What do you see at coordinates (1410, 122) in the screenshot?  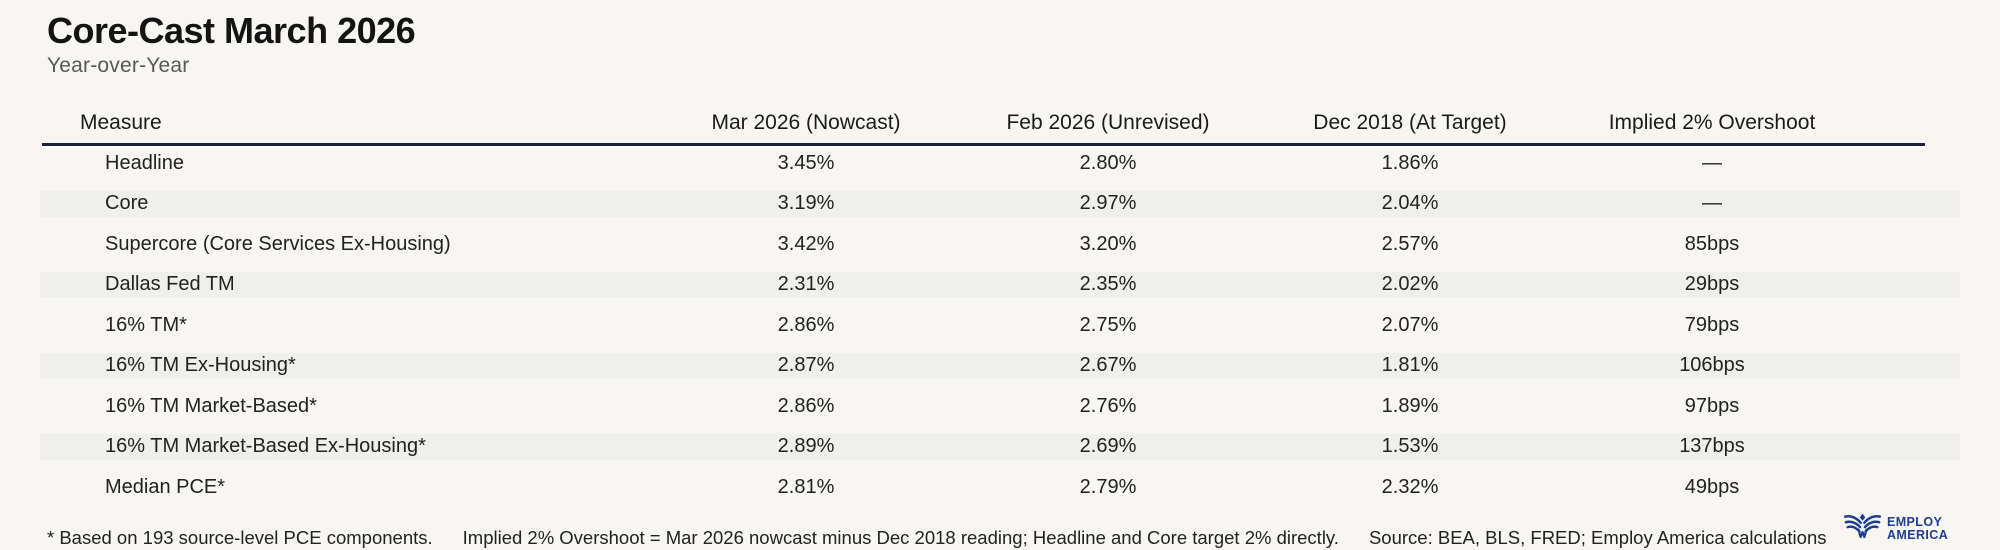 I see `column-header-dec-2018: Dec 2018 (At Target)` at bounding box center [1410, 122].